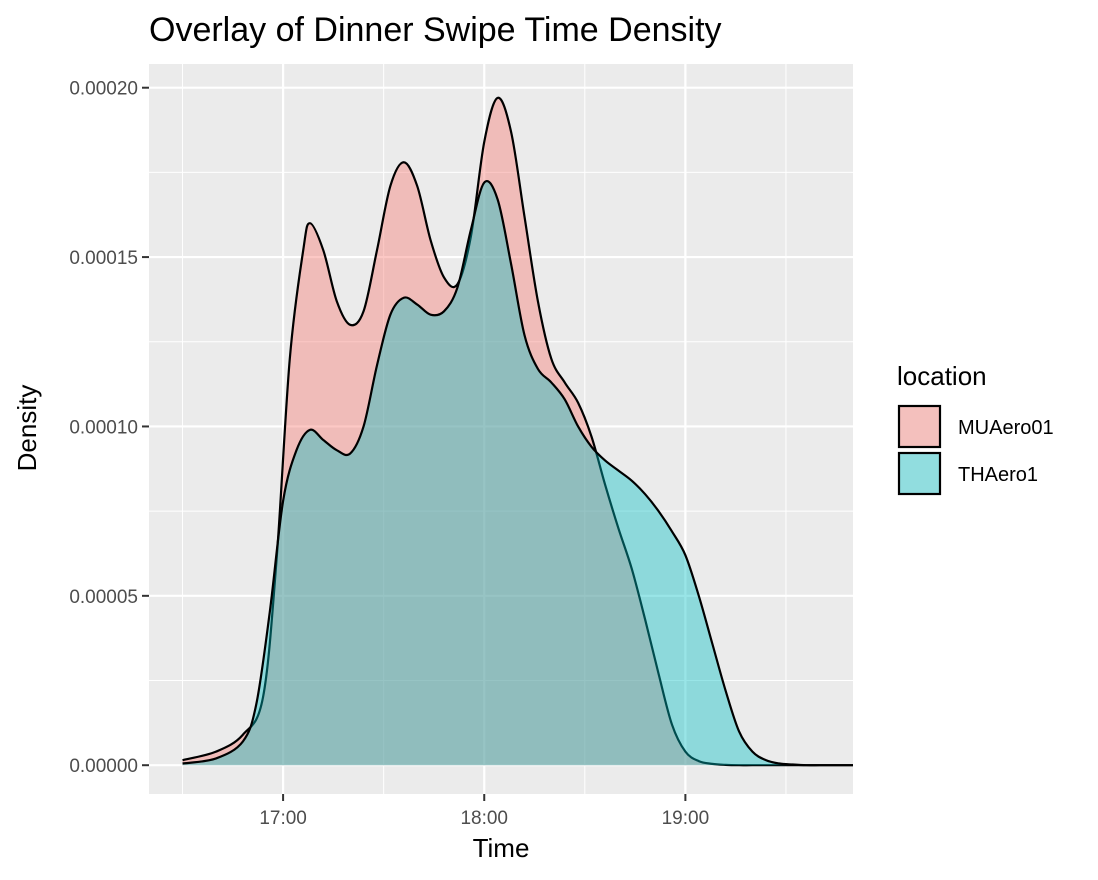  Describe the element at coordinates (103, 258) in the screenshot. I see `y-tick-label: 0.00015` at that location.